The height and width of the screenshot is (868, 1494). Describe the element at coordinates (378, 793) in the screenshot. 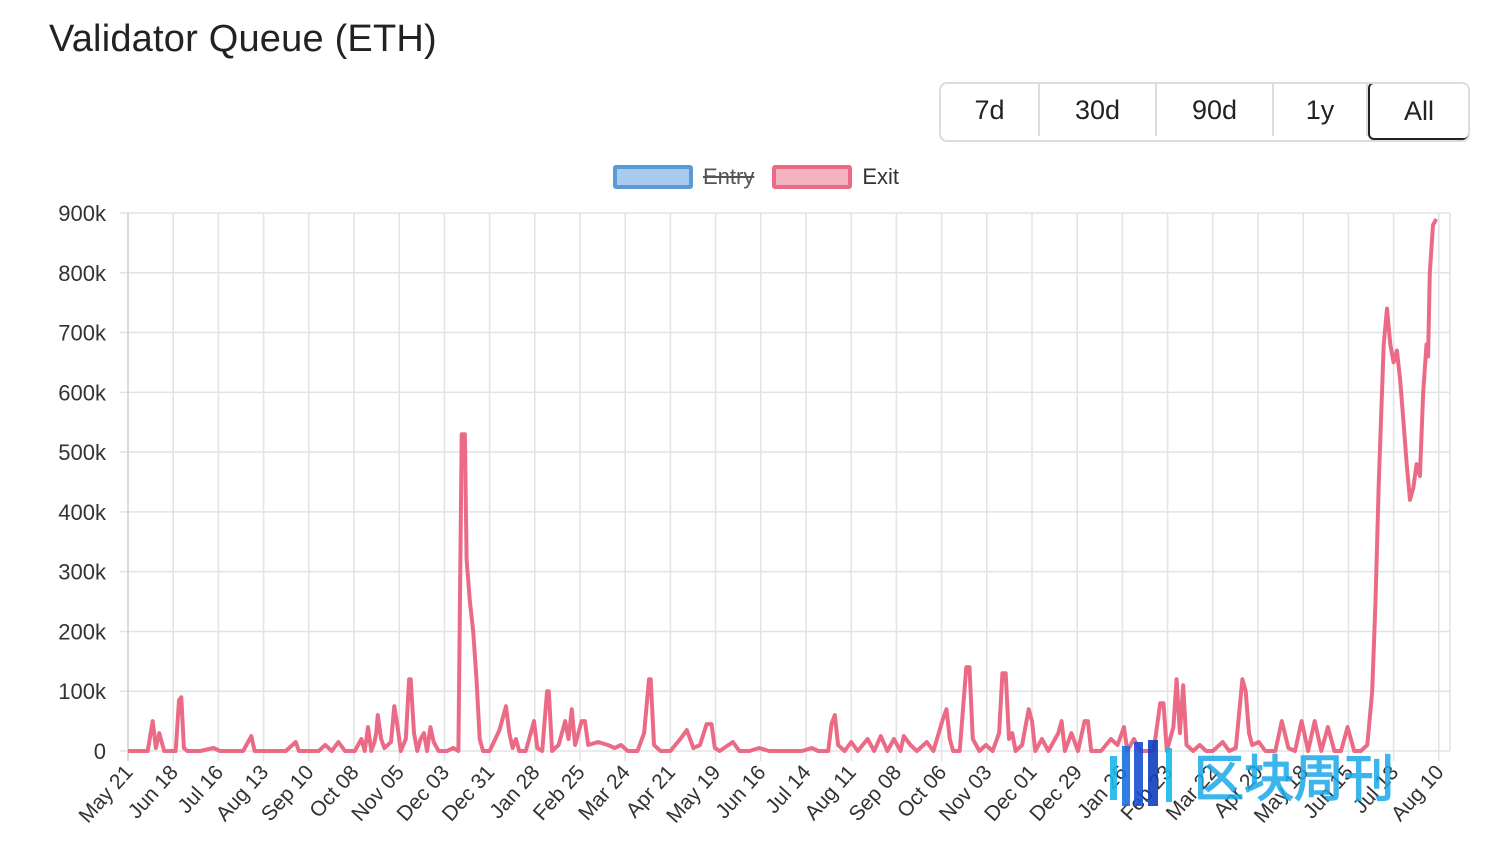

I see `x-tick-label: Nov 05` at that location.